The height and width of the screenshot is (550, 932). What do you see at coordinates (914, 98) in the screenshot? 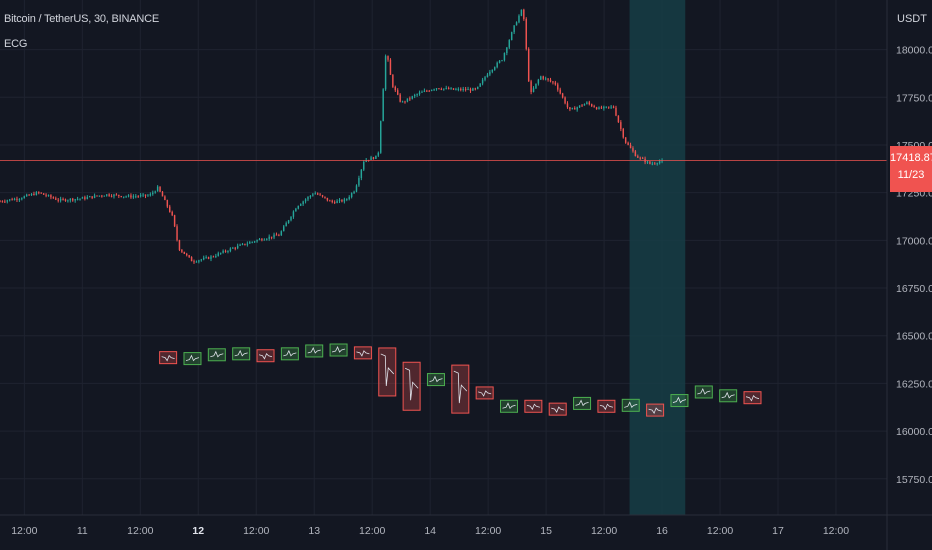
I see `price-tick-label: 17750.00` at bounding box center [914, 98].